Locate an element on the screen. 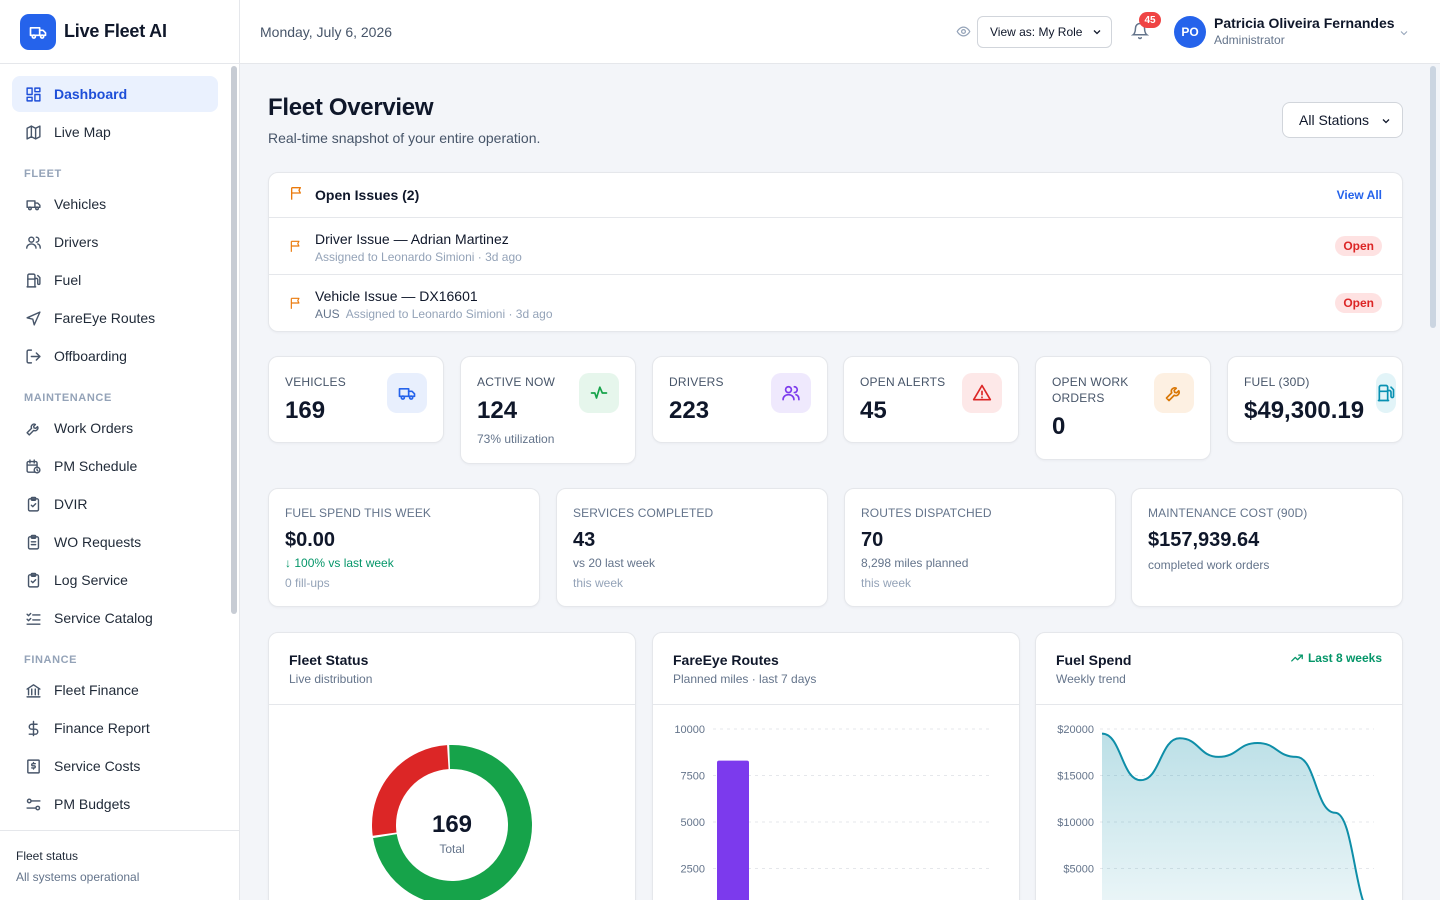 This screenshot has height=900, width=1440. sidebar-item-service-catalog: Service Catalog is located at coordinates (115, 618).